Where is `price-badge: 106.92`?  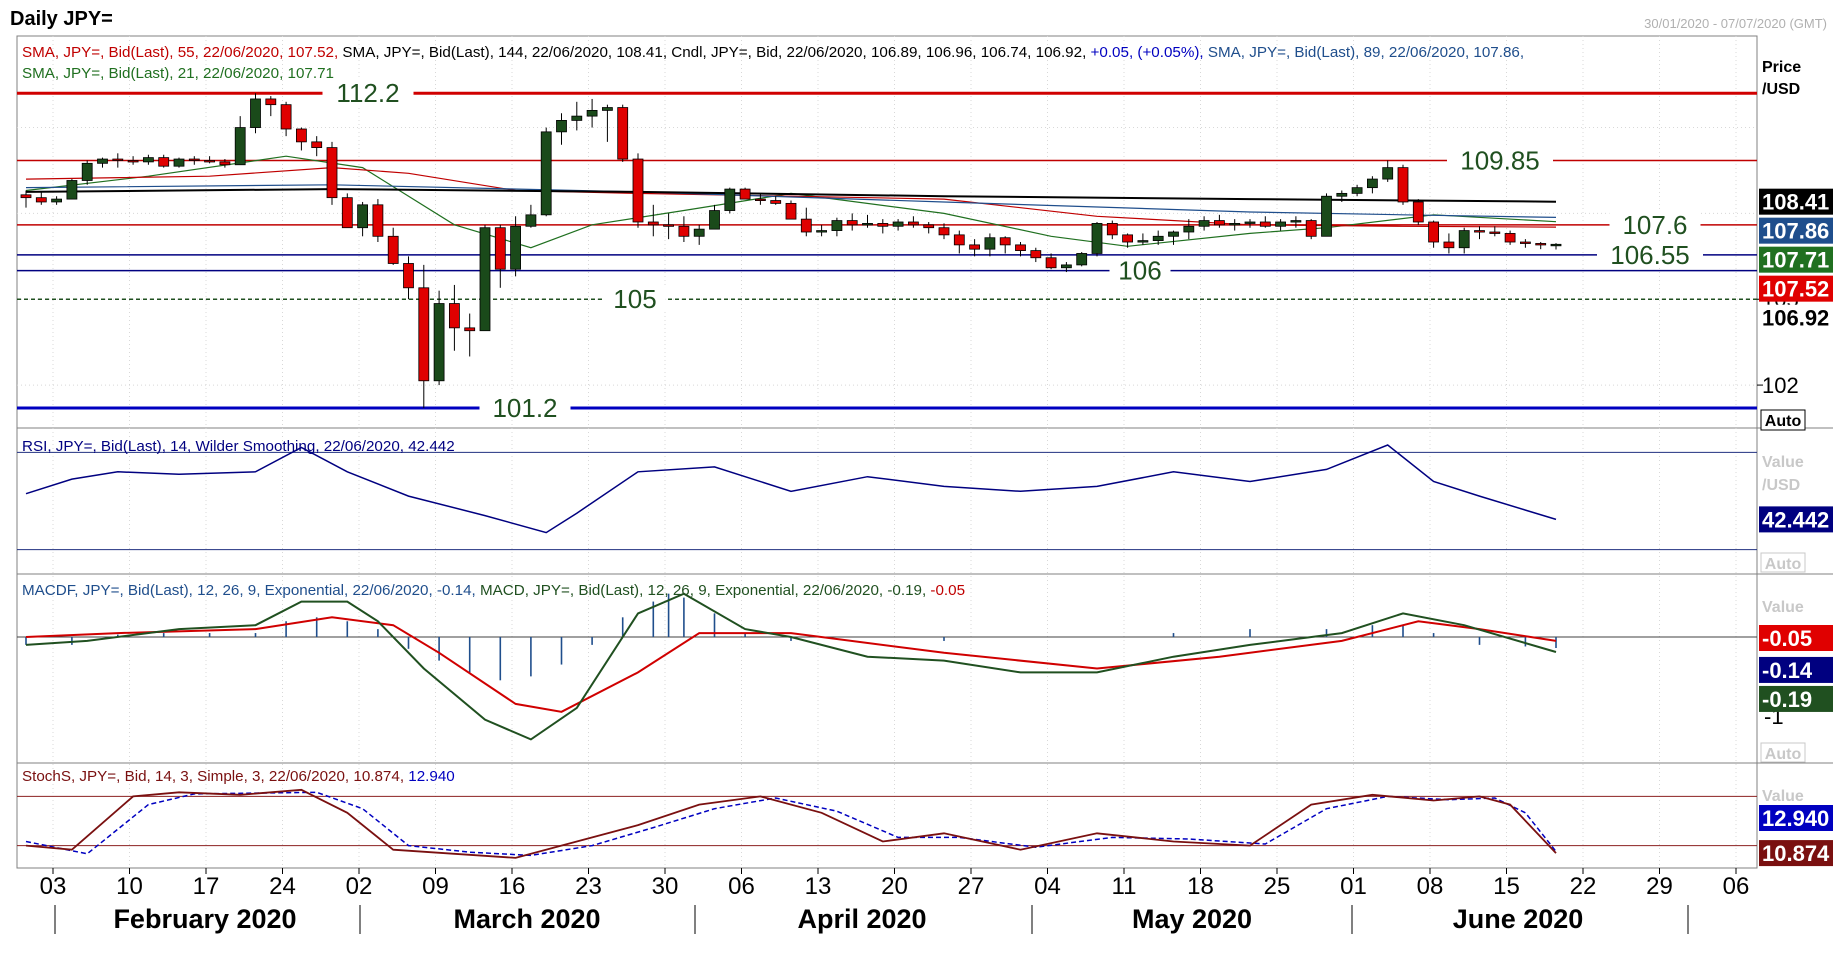
price-badge: 106.92 is located at coordinates (1795, 318).